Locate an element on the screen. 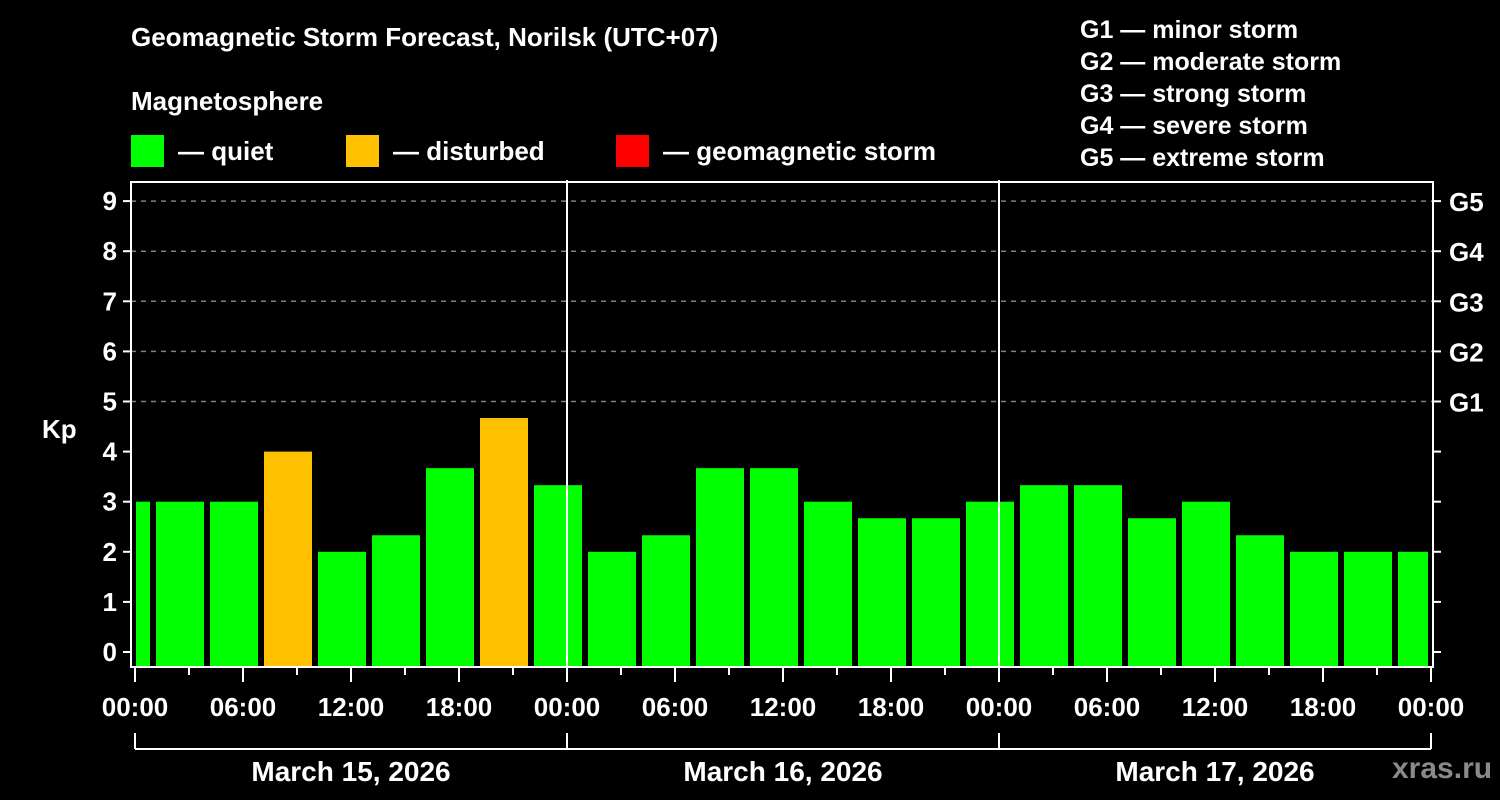  g-scale-item: G2 — moderate storm is located at coordinates (1211, 62).